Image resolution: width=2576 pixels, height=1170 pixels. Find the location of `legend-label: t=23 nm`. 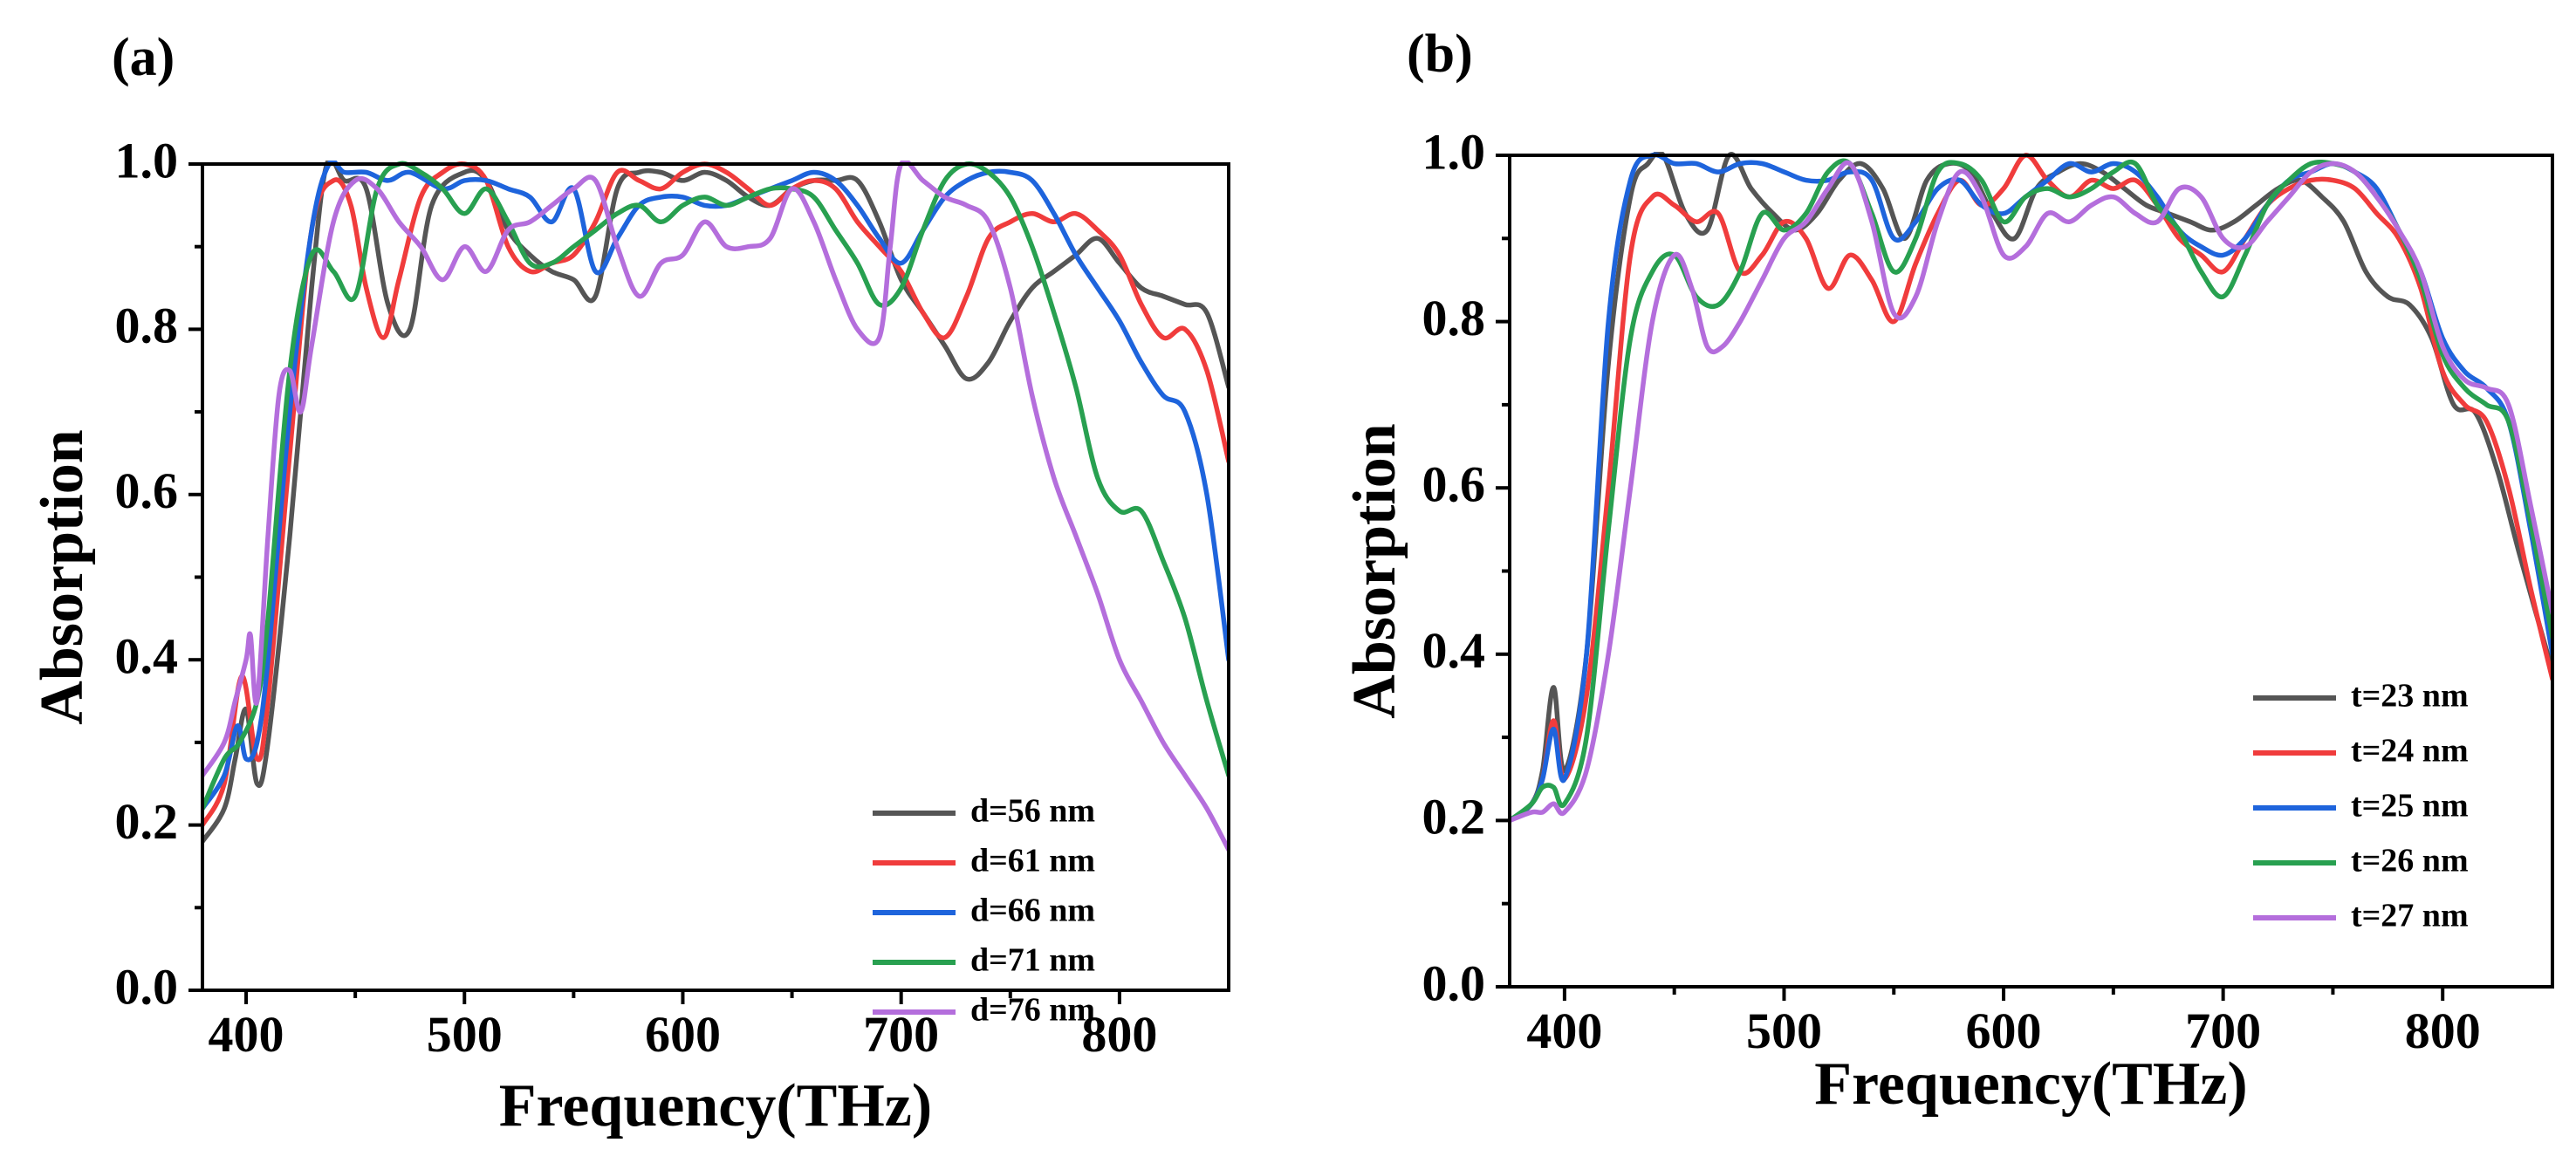

legend-label: t=23 nm is located at coordinates (2410, 696).